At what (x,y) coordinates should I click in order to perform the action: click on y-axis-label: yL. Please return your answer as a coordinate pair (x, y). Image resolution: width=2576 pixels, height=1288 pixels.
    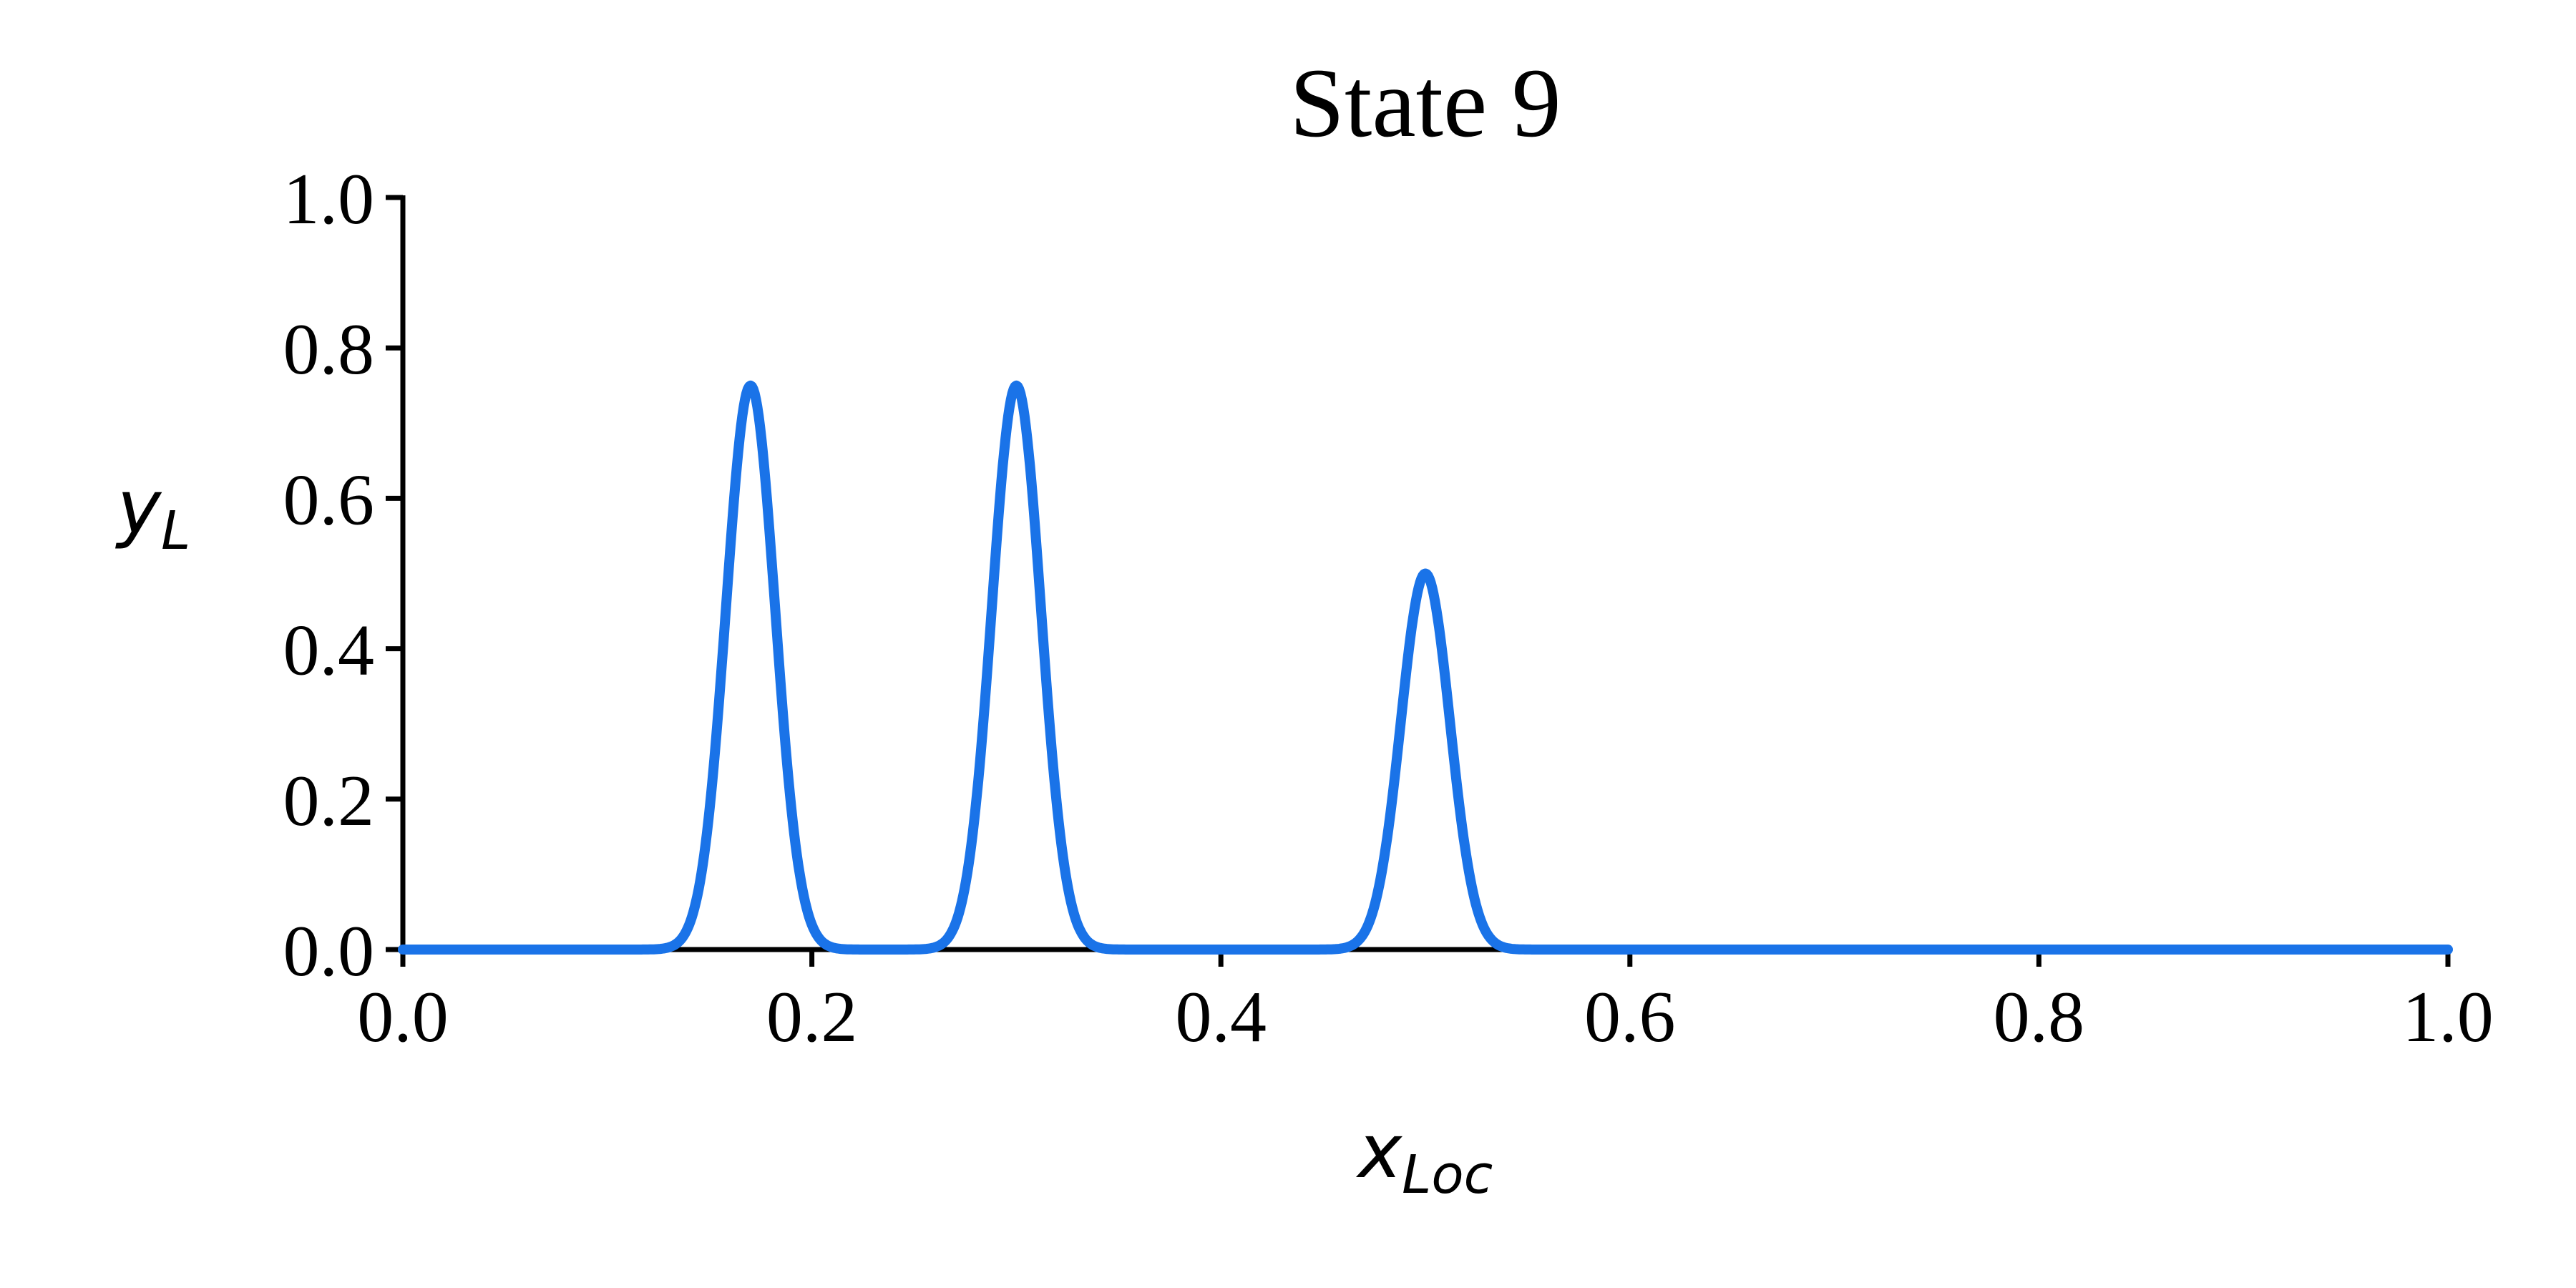
    Looking at the image, I should click on (153, 513).